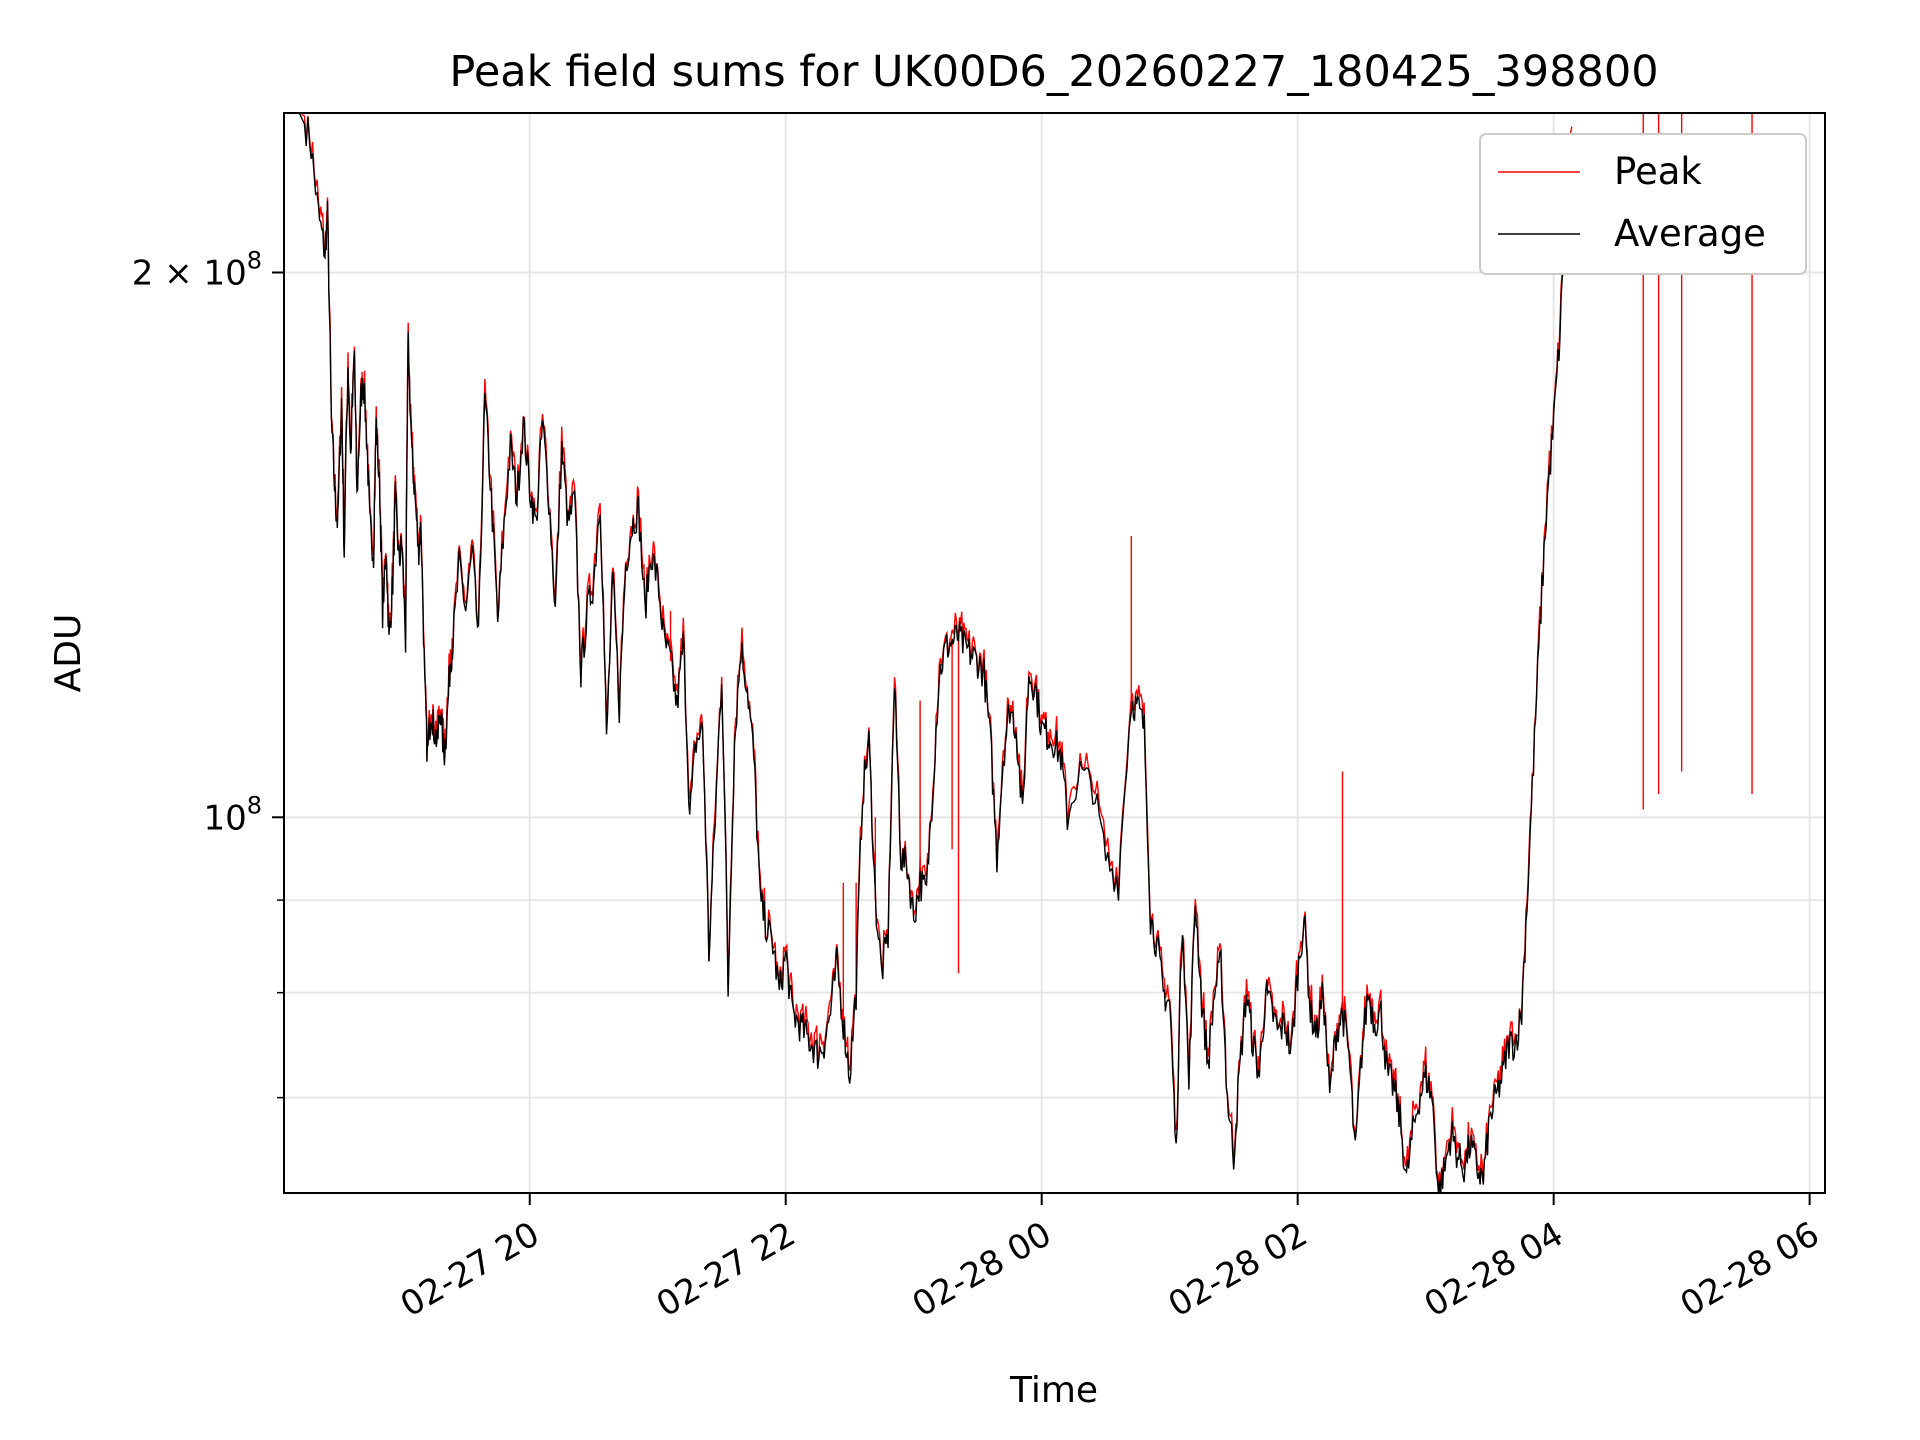 The height and width of the screenshot is (1440, 1920). Describe the element at coordinates (197, 270) in the screenshot. I see `y-tick-label: 2 × 108` at that location.